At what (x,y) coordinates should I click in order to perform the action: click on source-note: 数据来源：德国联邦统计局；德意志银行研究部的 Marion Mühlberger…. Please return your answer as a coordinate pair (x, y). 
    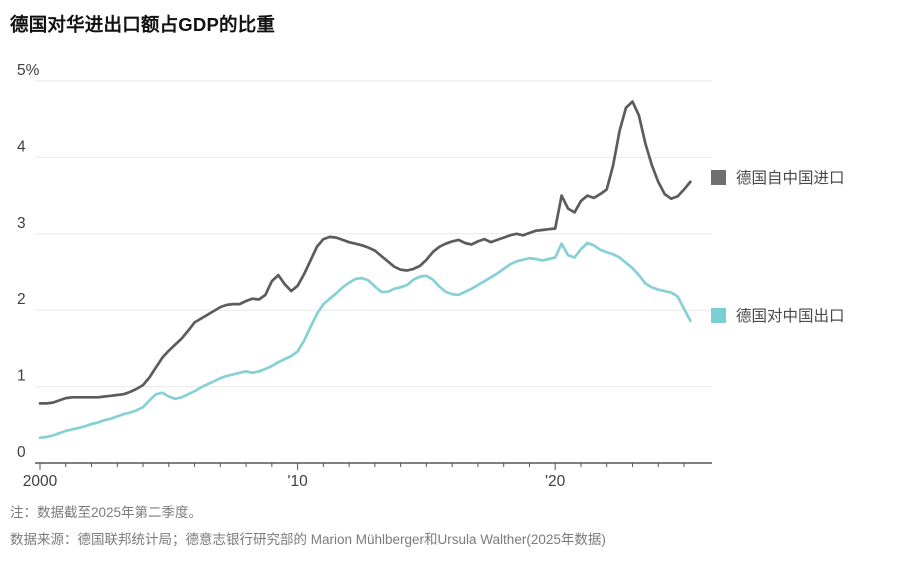
    Looking at the image, I should click on (308, 539).